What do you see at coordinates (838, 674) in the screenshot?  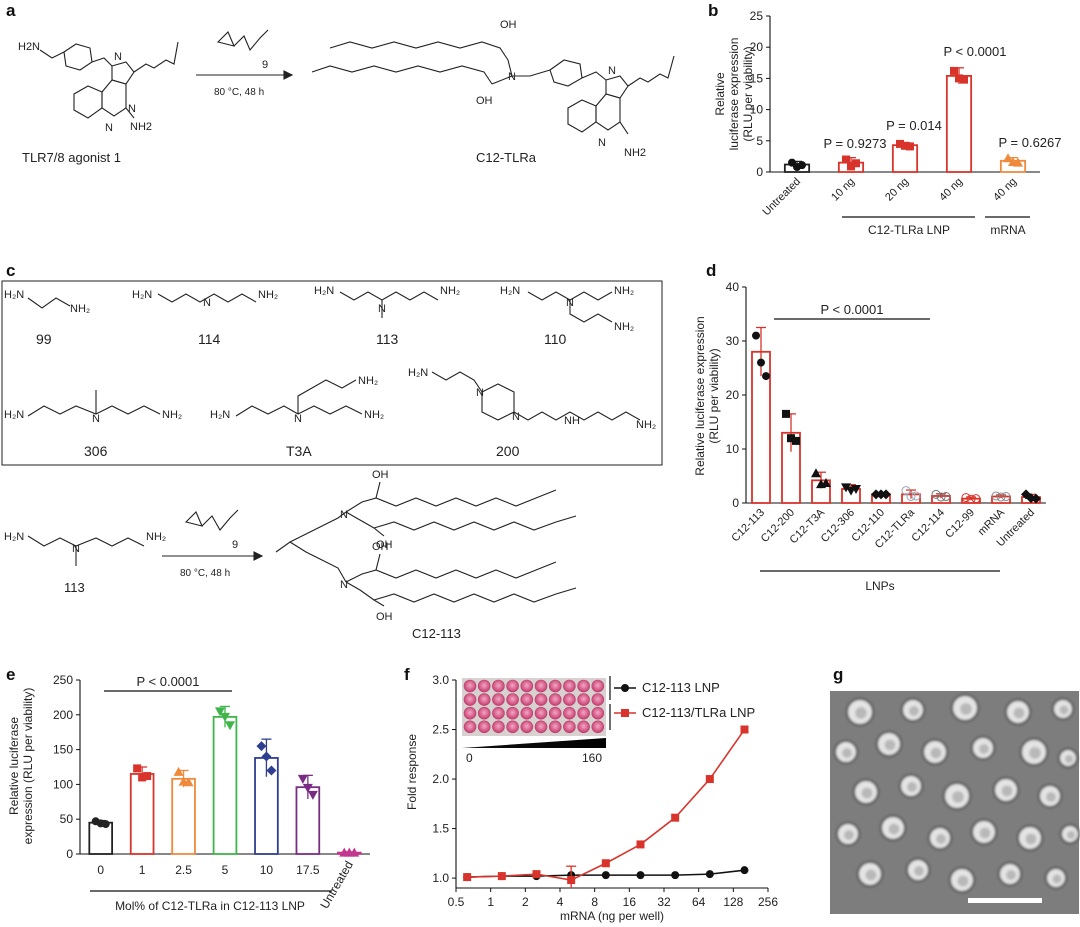 I see `panel-letter-g: g` at bounding box center [838, 674].